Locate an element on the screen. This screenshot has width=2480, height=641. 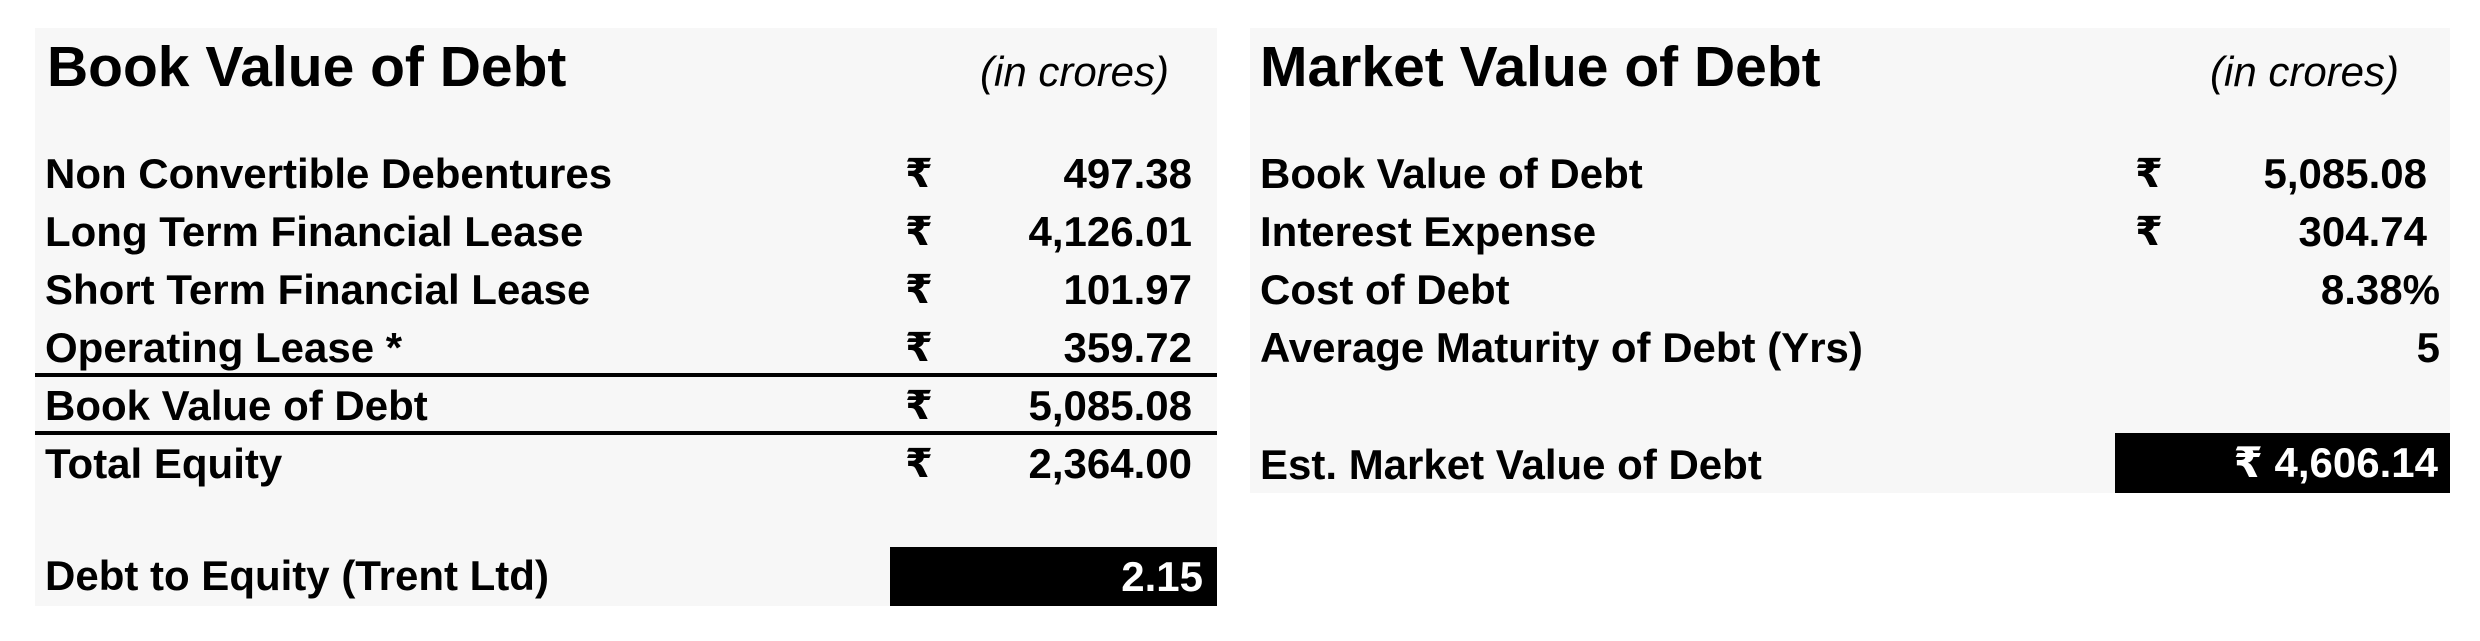
row-value: 101.97 is located at coordinates (1127, 289).